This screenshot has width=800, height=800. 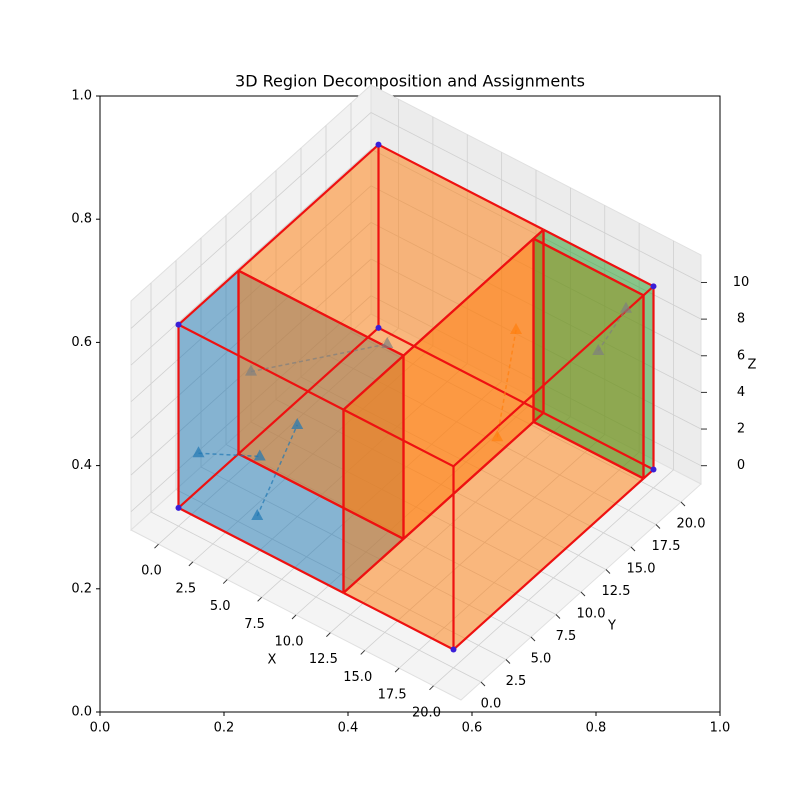 I want to click on frame-x-tick-label: 0.2, so click(x=224, y=728).